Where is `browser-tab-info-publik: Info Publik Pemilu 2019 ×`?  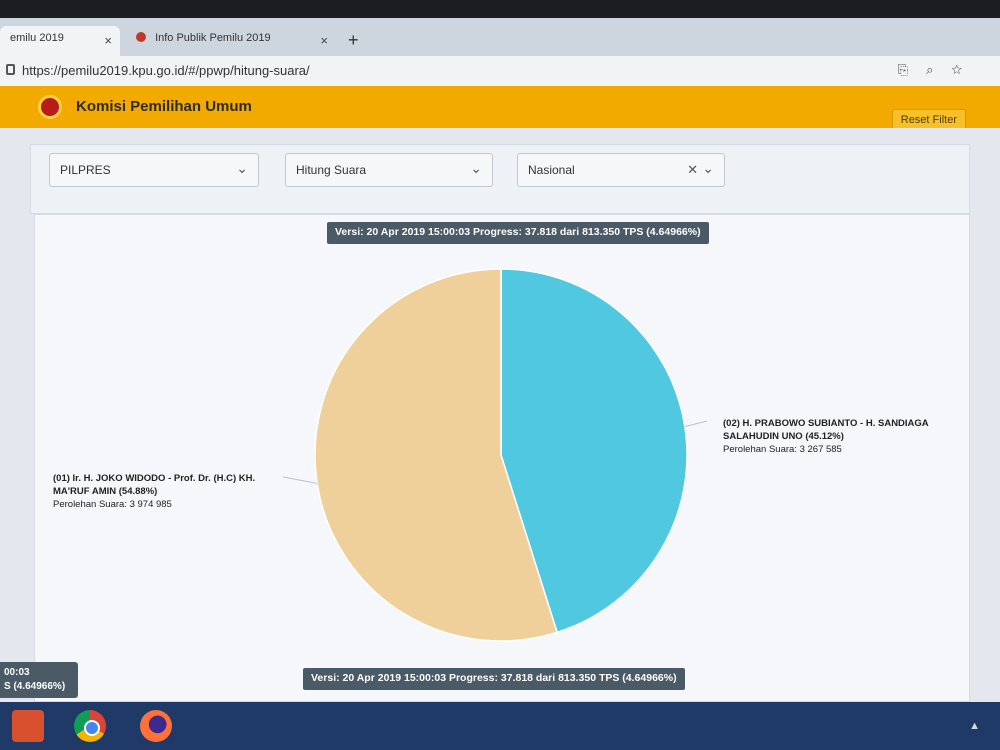
browser-tab-info-publik: Info Publik Pemilu 2019 × is located at coordinates (231, 41).